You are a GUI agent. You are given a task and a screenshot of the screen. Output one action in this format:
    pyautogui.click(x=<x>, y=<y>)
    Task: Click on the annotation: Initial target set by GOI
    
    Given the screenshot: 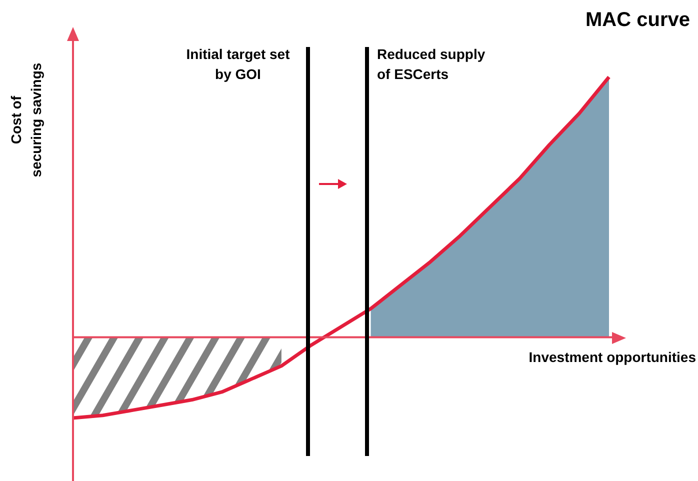 What is the action you would take?
    pyautogui.click(x=238, y=64)
    